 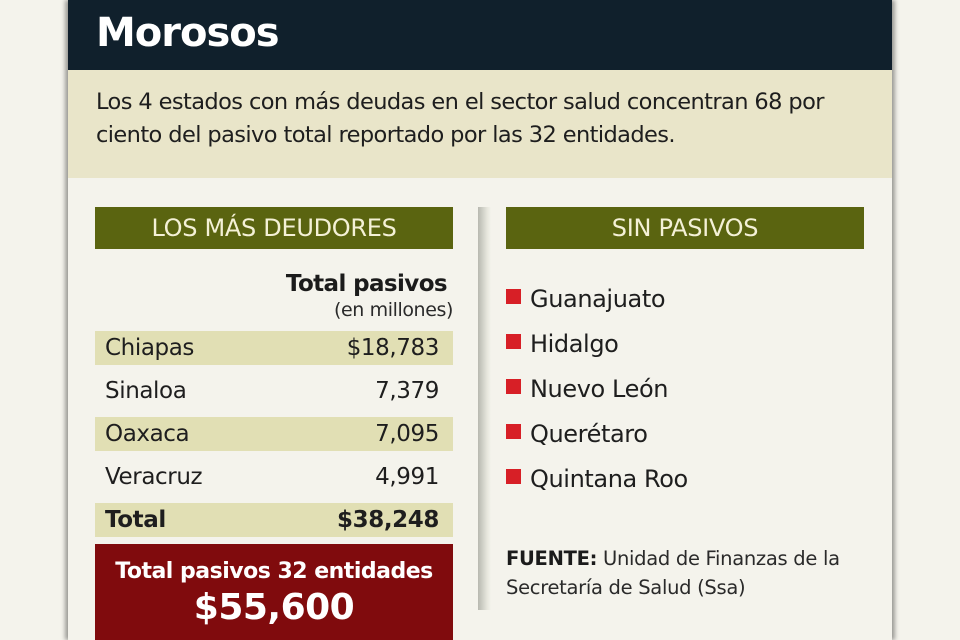 I want to click on state-name: Sinaloa, so click(x=146, y=391).